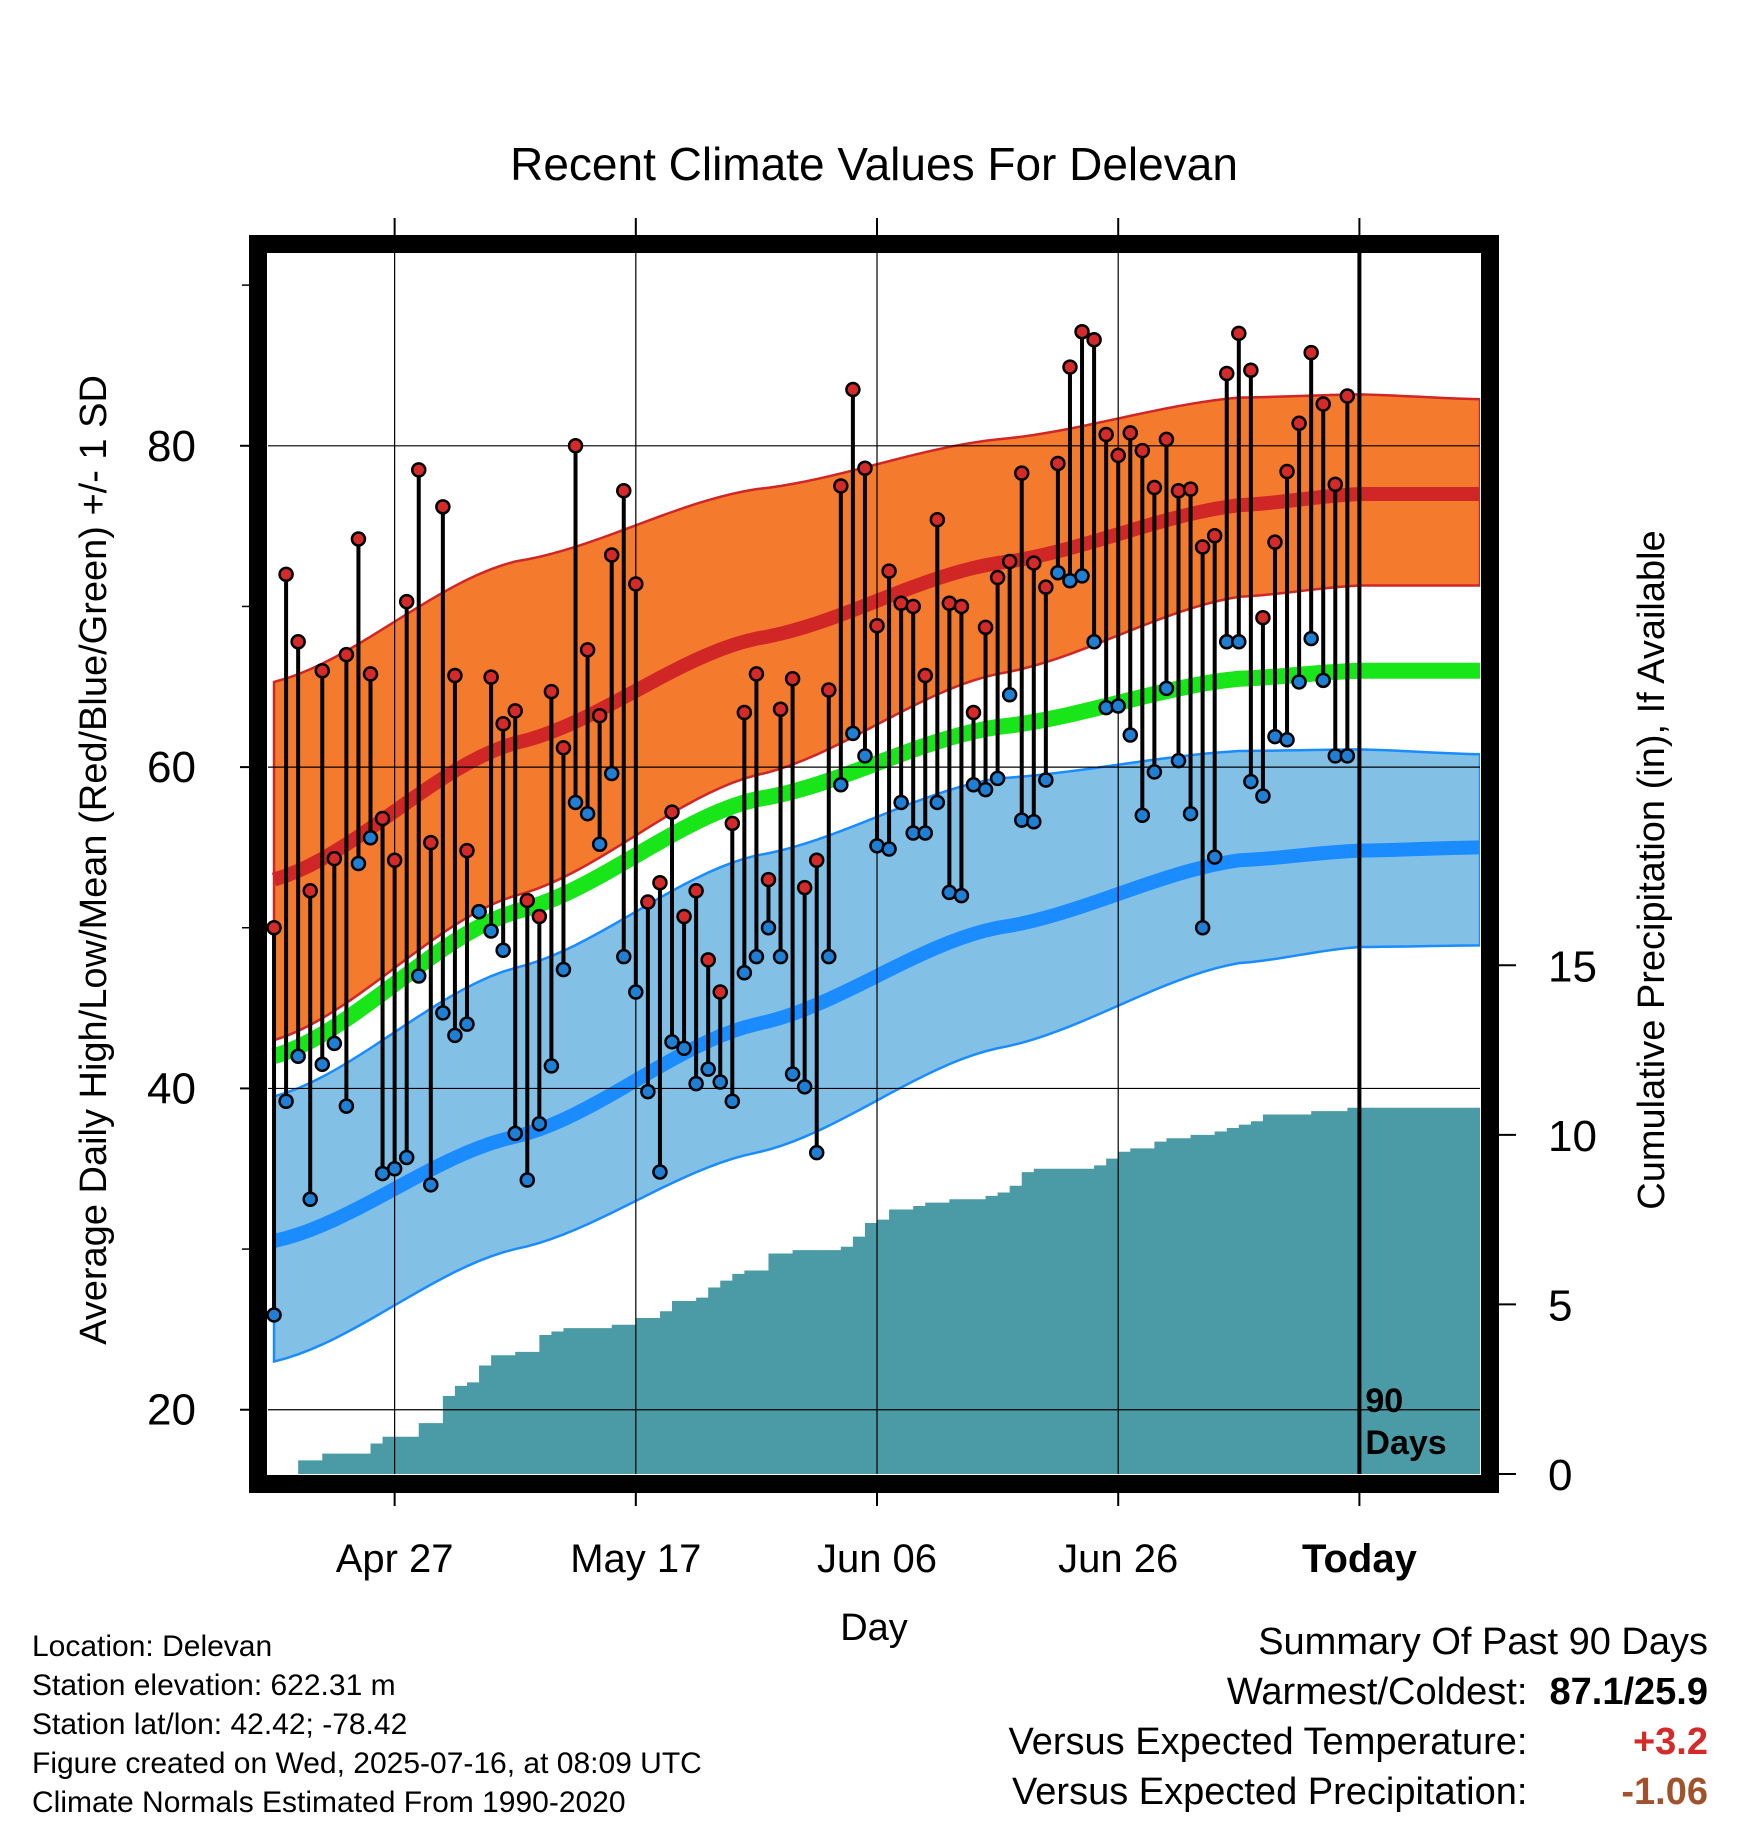  I want to click on warm-value: 87.1/25.9, so click(1628, 1692).